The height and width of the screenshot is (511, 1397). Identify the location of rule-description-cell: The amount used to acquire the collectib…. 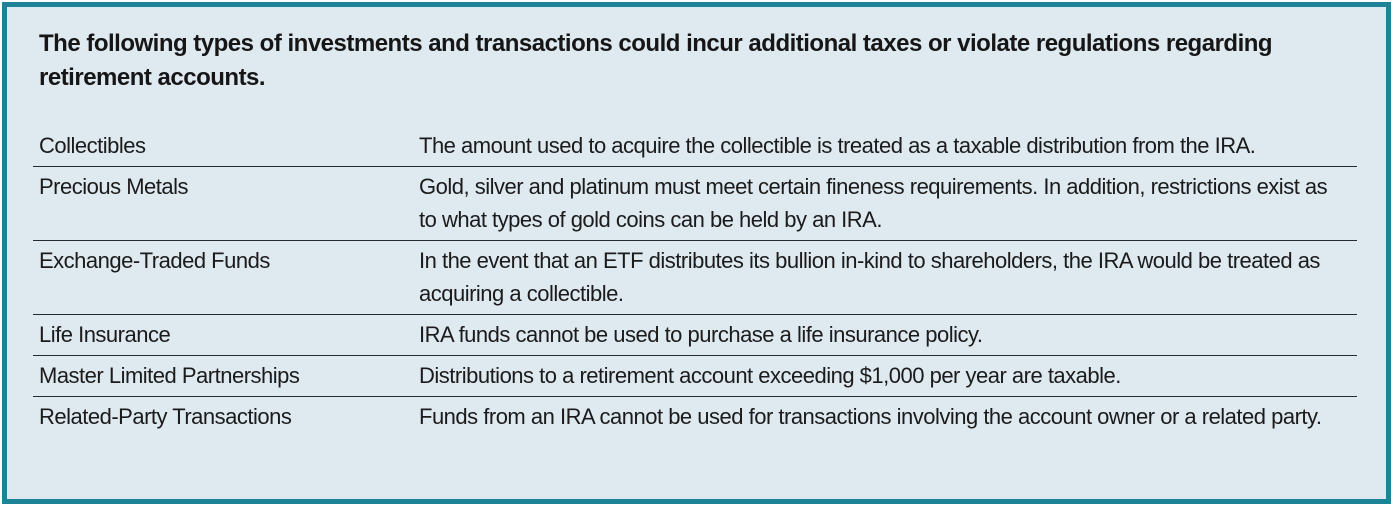
(837, 145).